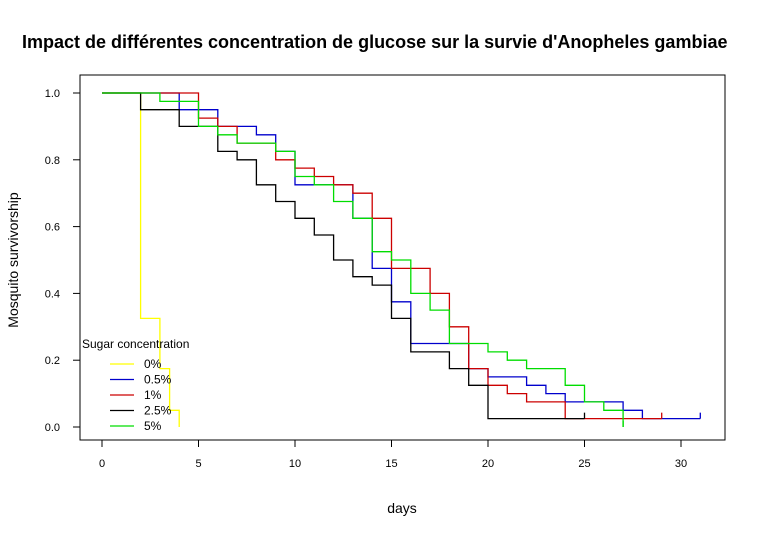 The image size is (766, 538). Describe the element at coordinates (52, 294) in the screenshot. I see `y-tick-label: 0.4` at that location.